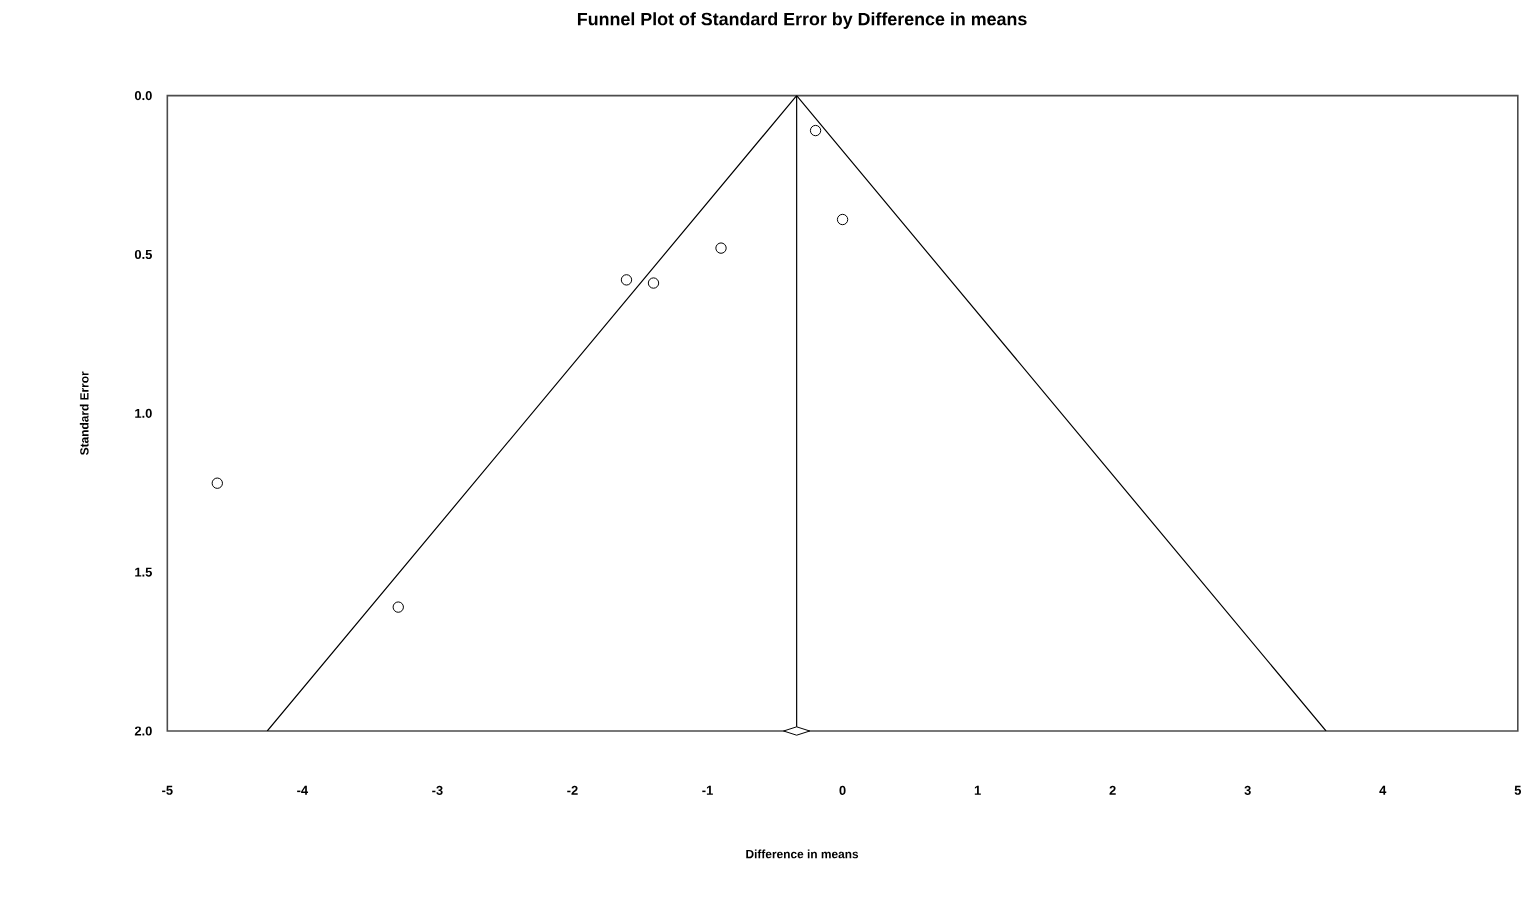  I want to click on chart-title: Funnel Plot of Standard Error by Difference in means, so click(802, 20).